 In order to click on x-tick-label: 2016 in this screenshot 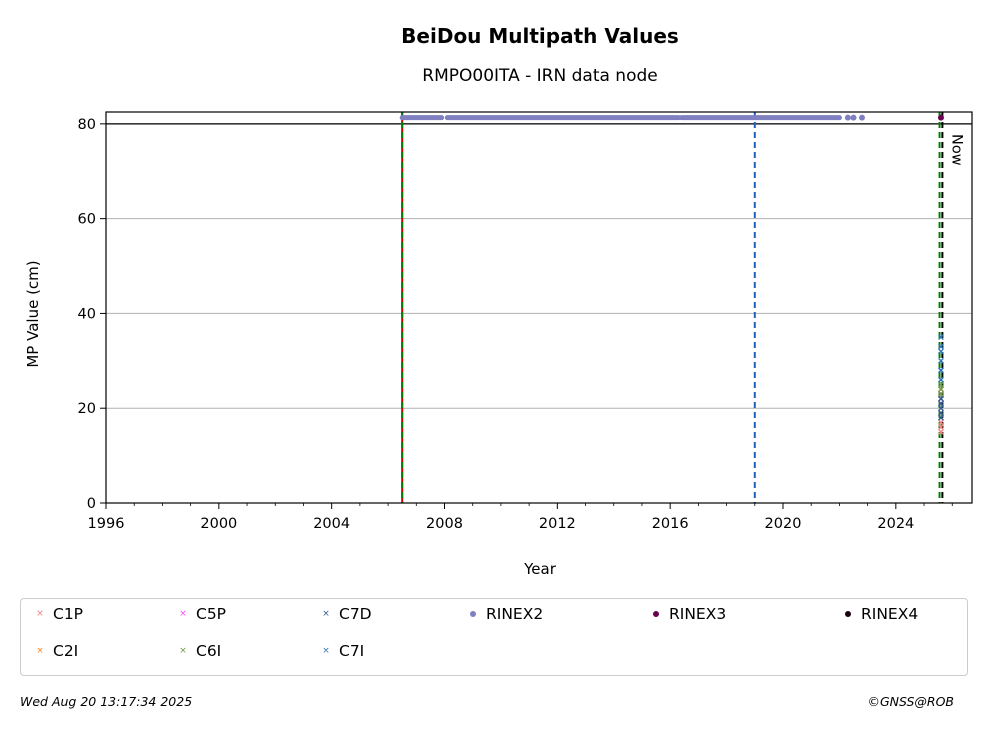, I will do `click(670, 524)`.